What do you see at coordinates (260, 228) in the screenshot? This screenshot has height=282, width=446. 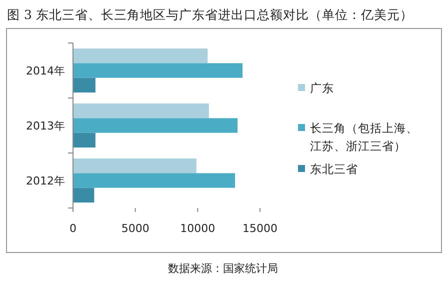 I see `x-tick-label: 15000` at bounding box center [260, 228].